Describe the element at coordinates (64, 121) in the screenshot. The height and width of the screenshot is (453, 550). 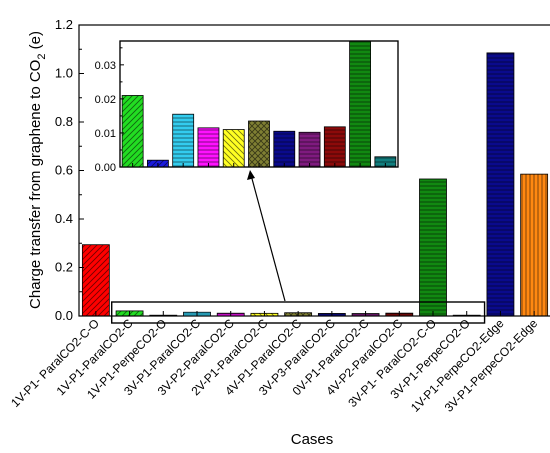
I see `y-tick-label: 0.8` at that location.